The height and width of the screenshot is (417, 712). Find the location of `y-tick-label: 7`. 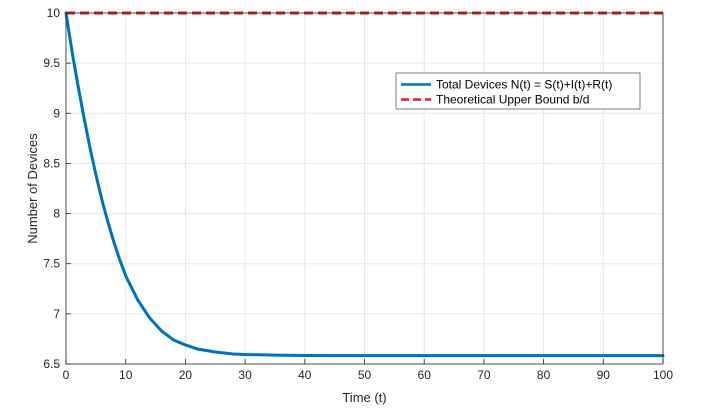

y-tick-label: 7 is located at coordinates (56, 314).